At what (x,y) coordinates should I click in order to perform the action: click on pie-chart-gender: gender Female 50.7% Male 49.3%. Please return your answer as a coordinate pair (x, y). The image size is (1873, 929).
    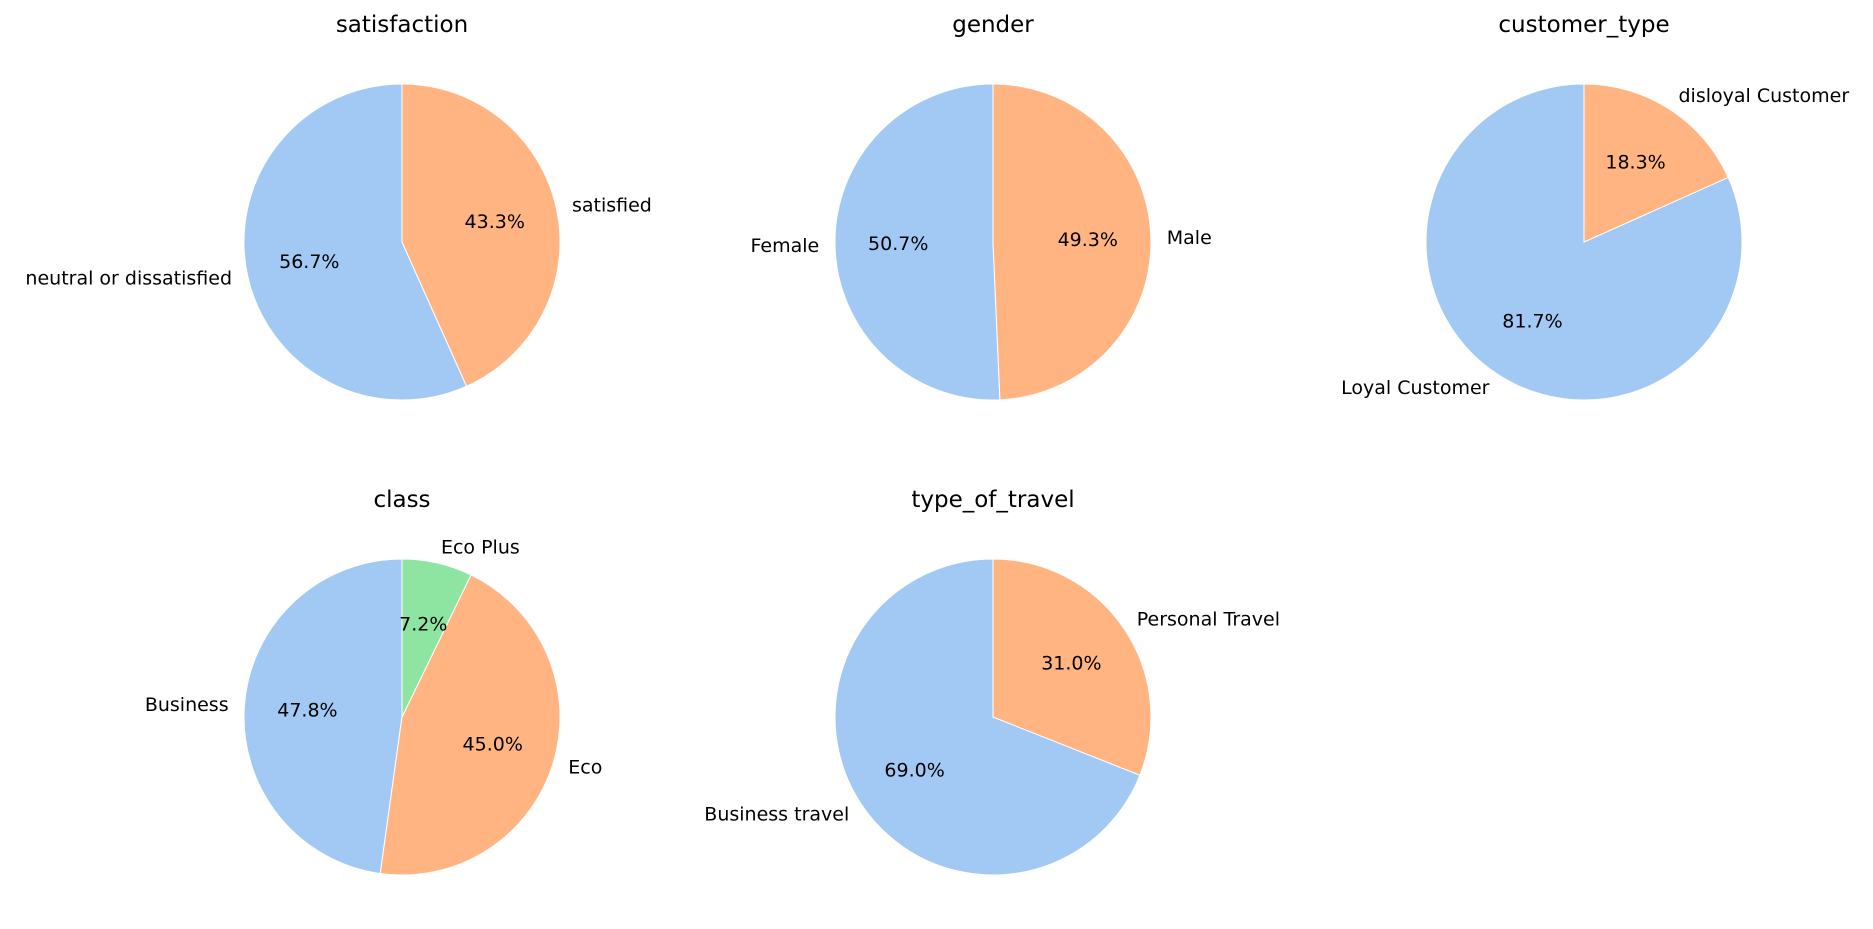
    Looking at the image, I should click on (981, 206).